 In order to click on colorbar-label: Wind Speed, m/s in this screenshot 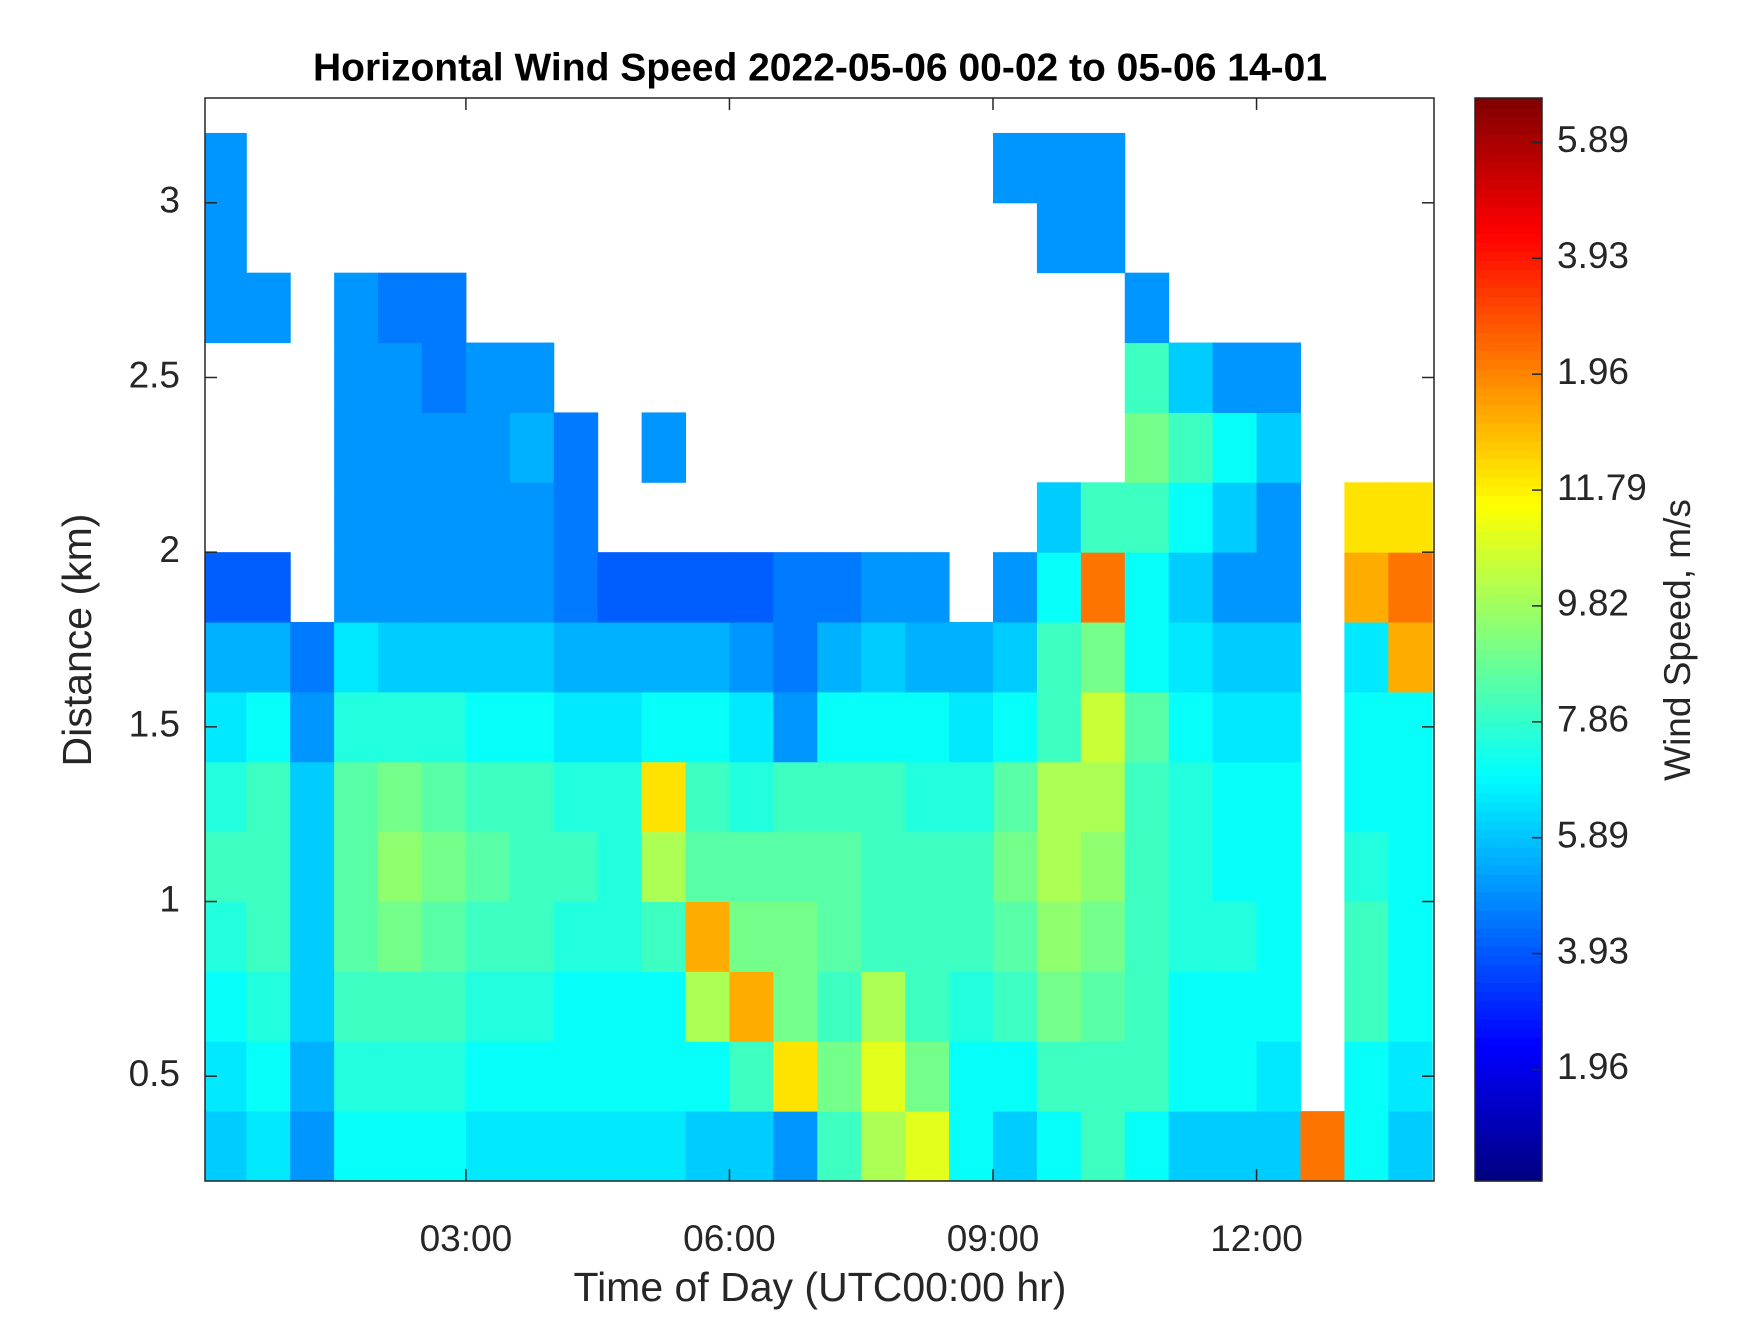, I will do `click(1677, 640)`.